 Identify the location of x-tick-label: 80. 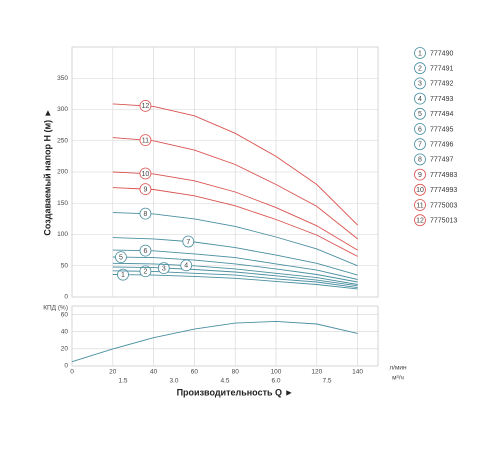
(236, 372).